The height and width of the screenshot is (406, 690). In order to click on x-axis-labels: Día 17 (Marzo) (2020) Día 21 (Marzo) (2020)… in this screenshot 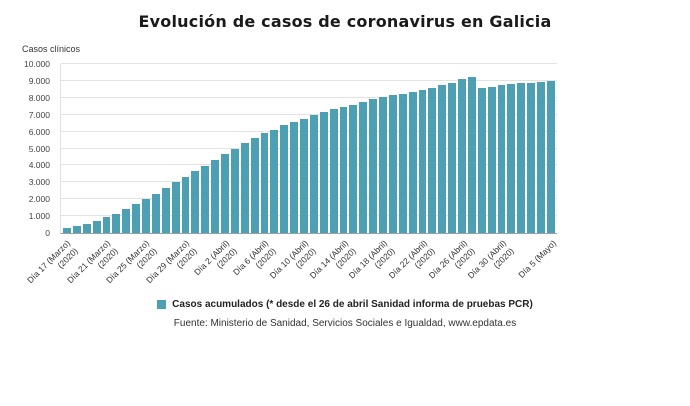, I will do `click(291, 269)`.